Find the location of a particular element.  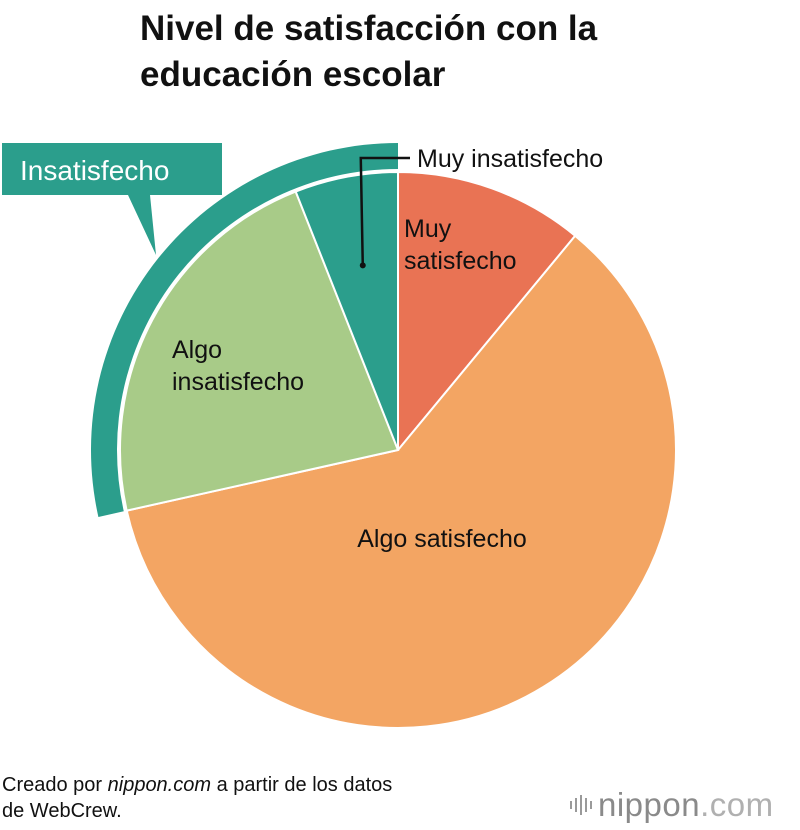

slice-label-algo-satisfecho: Algo satisfecho is located at coordinates (442, 539).